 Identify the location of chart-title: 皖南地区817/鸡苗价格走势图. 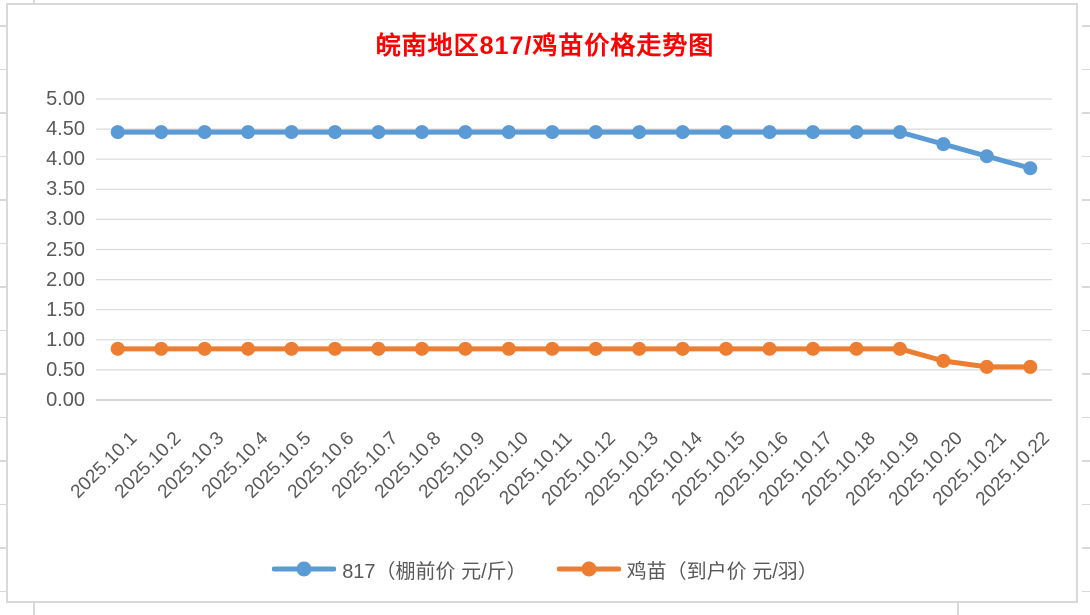
(545, 46).